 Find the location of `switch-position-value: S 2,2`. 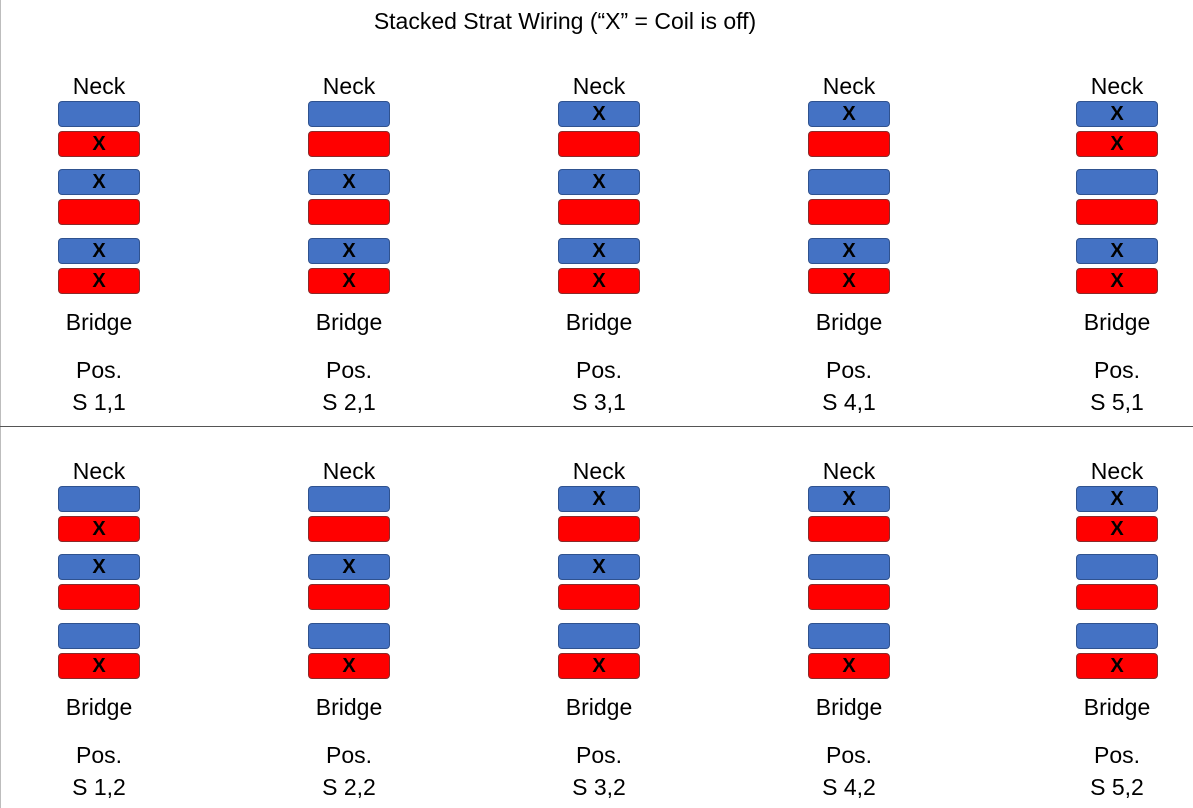

switch-position-value: S 2,2 is located at coordinates (349, 787).